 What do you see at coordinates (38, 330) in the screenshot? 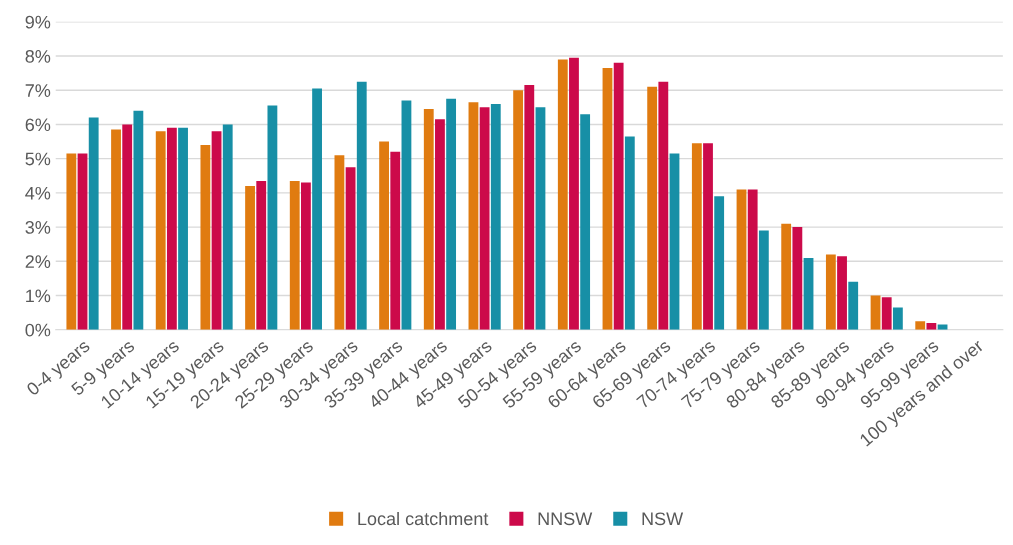
I see `y-tick-label: 0%` at bounding box center [38, 330].